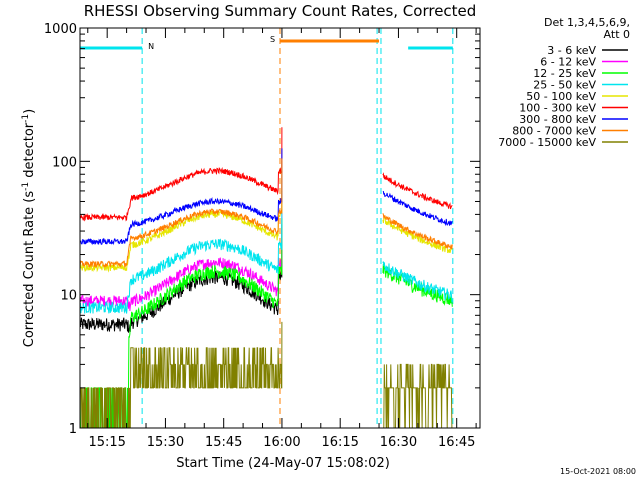  I want to click on y-tick-label: 1000, so click(60, 29).